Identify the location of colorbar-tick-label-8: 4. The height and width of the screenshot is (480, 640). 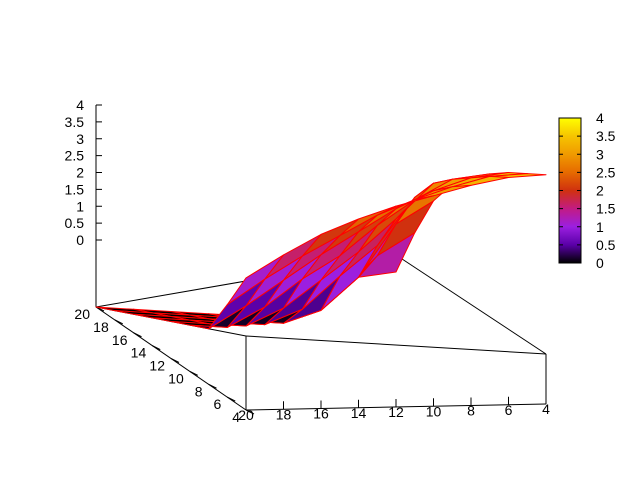
(600, 118).